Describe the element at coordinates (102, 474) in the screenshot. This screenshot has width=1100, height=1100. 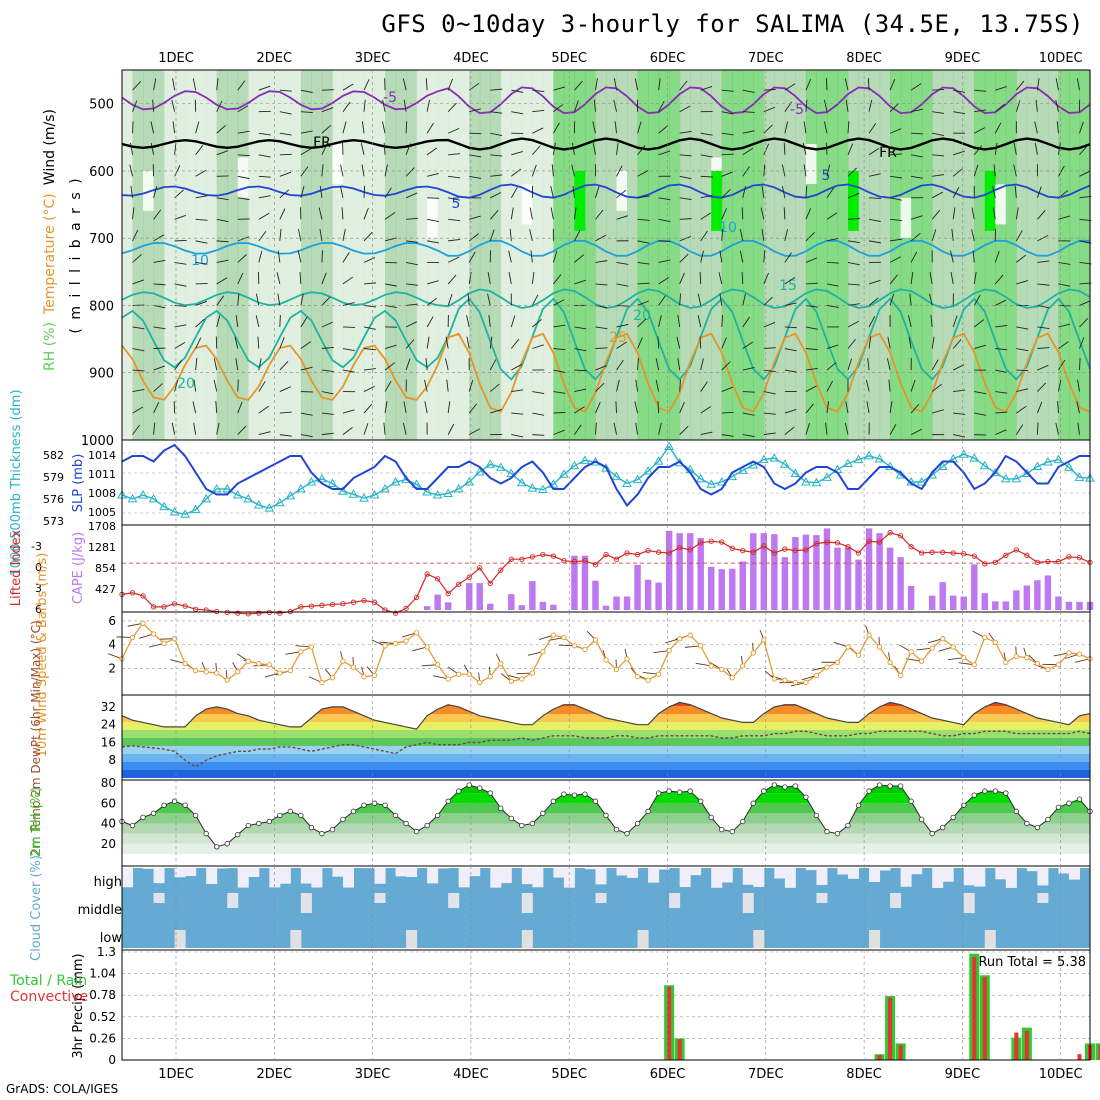
I see `slp-tick-label: 1011` at that location.